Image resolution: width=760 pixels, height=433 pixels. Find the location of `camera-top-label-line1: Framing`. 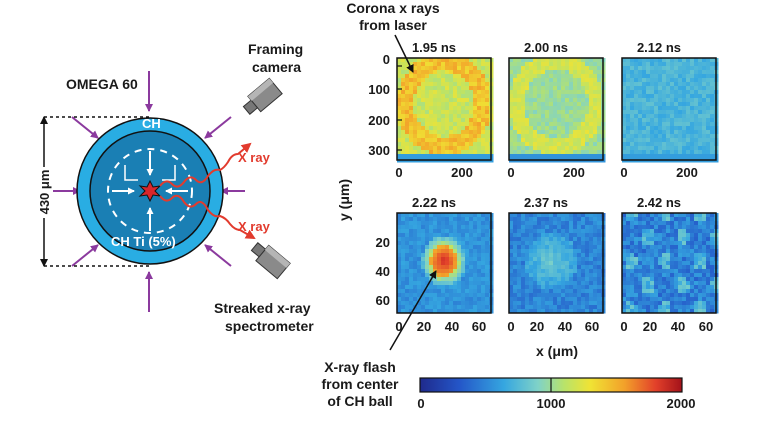

camera-top-label-line1: Framing is located at coordinates (275, 49).